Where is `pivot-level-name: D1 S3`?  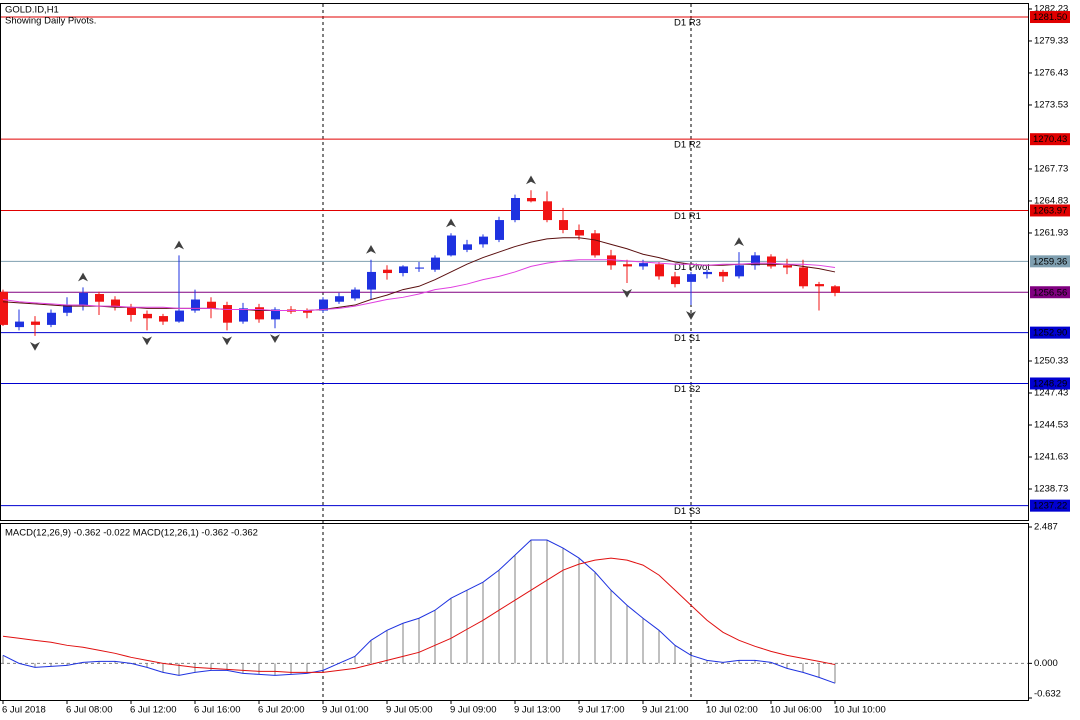
pivot-level-name: D1 S3 is located at coordinates (687, 511).